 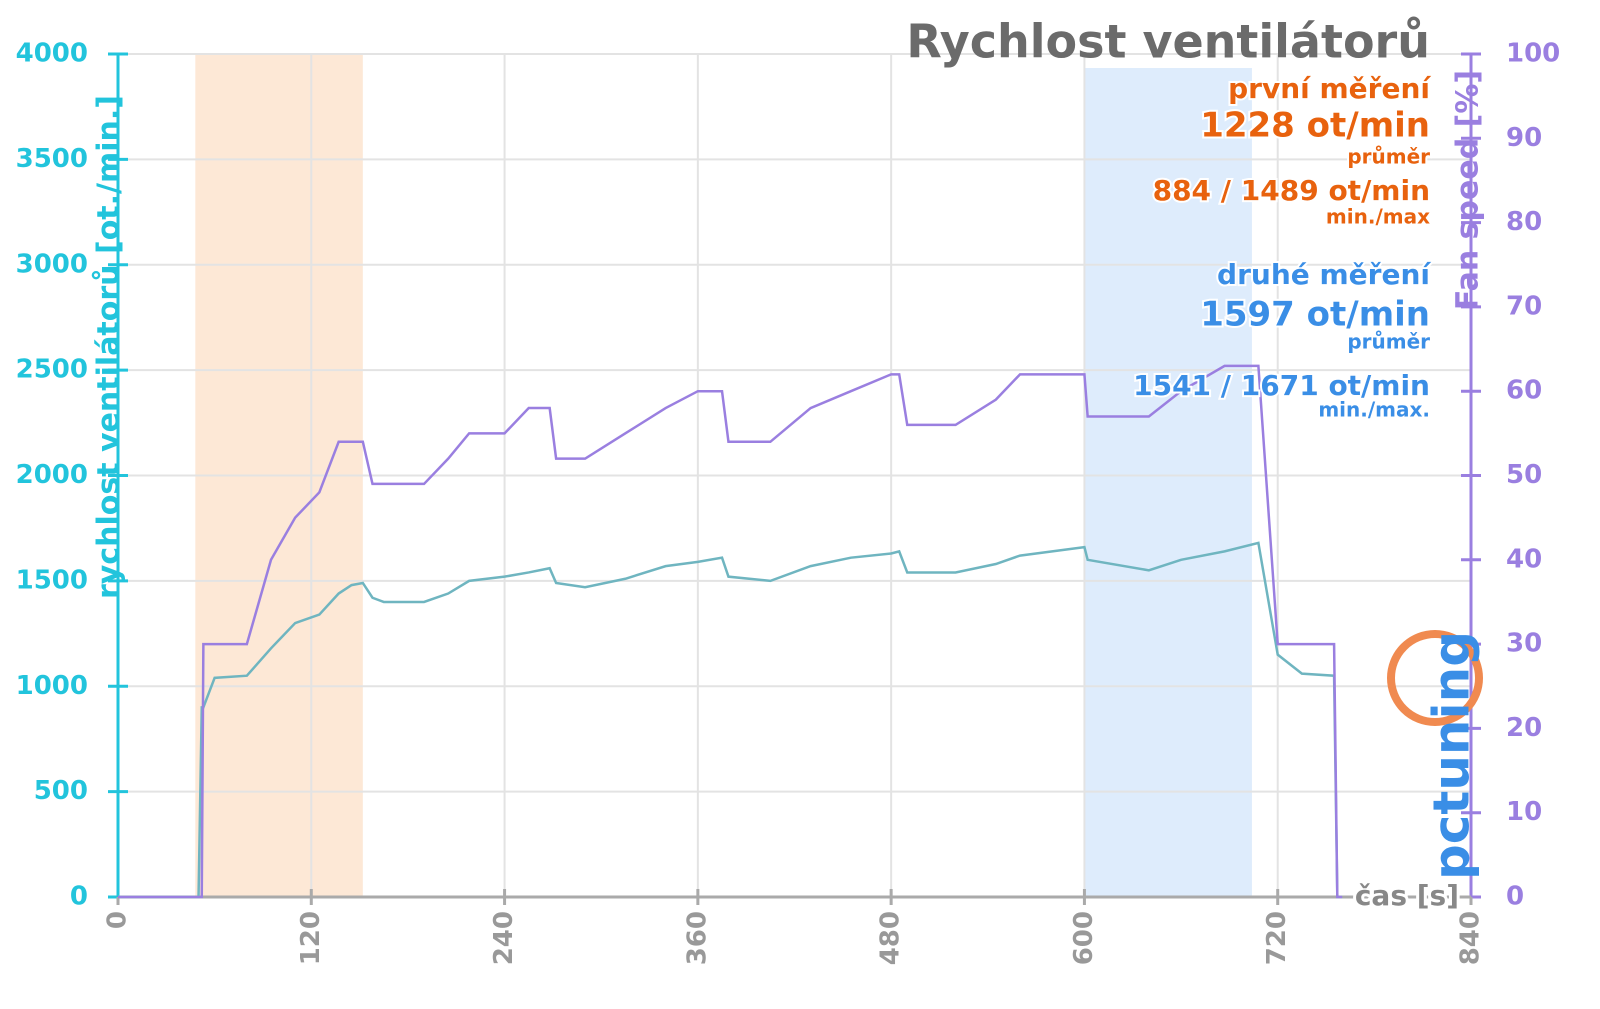 I want to click on y2-tick-label: 30, so click(x=1524, y=644).